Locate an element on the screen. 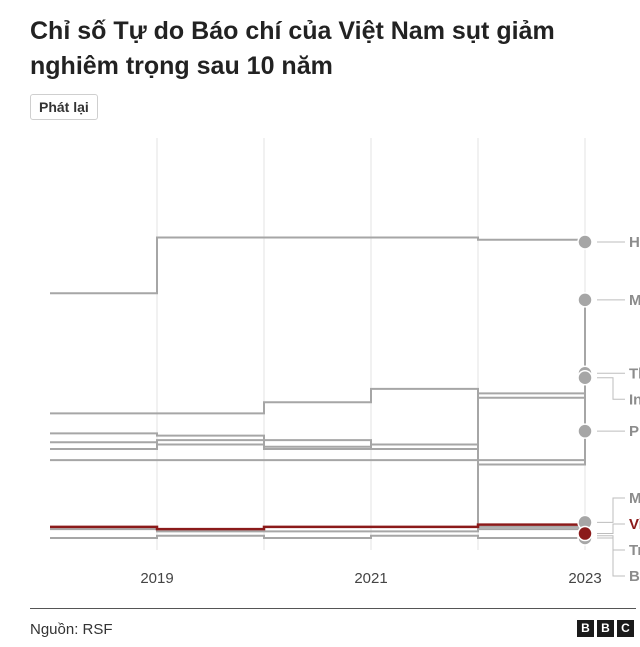 The height and width of the screenshot is (647, 640). footer-divider is located at coordinates (333, 608).